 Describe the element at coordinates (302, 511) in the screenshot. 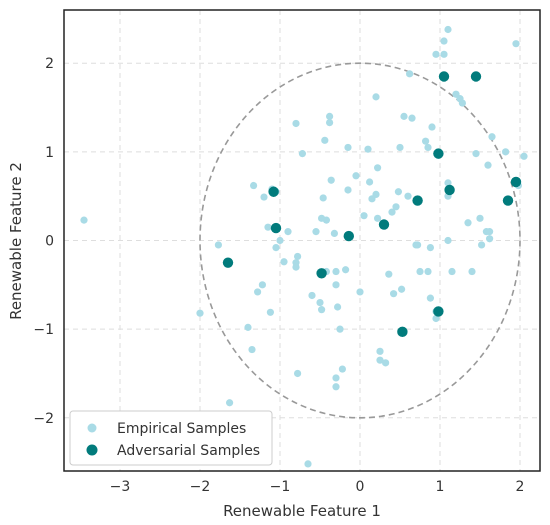

I see `x-axis-label: Renewable Feature 1` at that location.